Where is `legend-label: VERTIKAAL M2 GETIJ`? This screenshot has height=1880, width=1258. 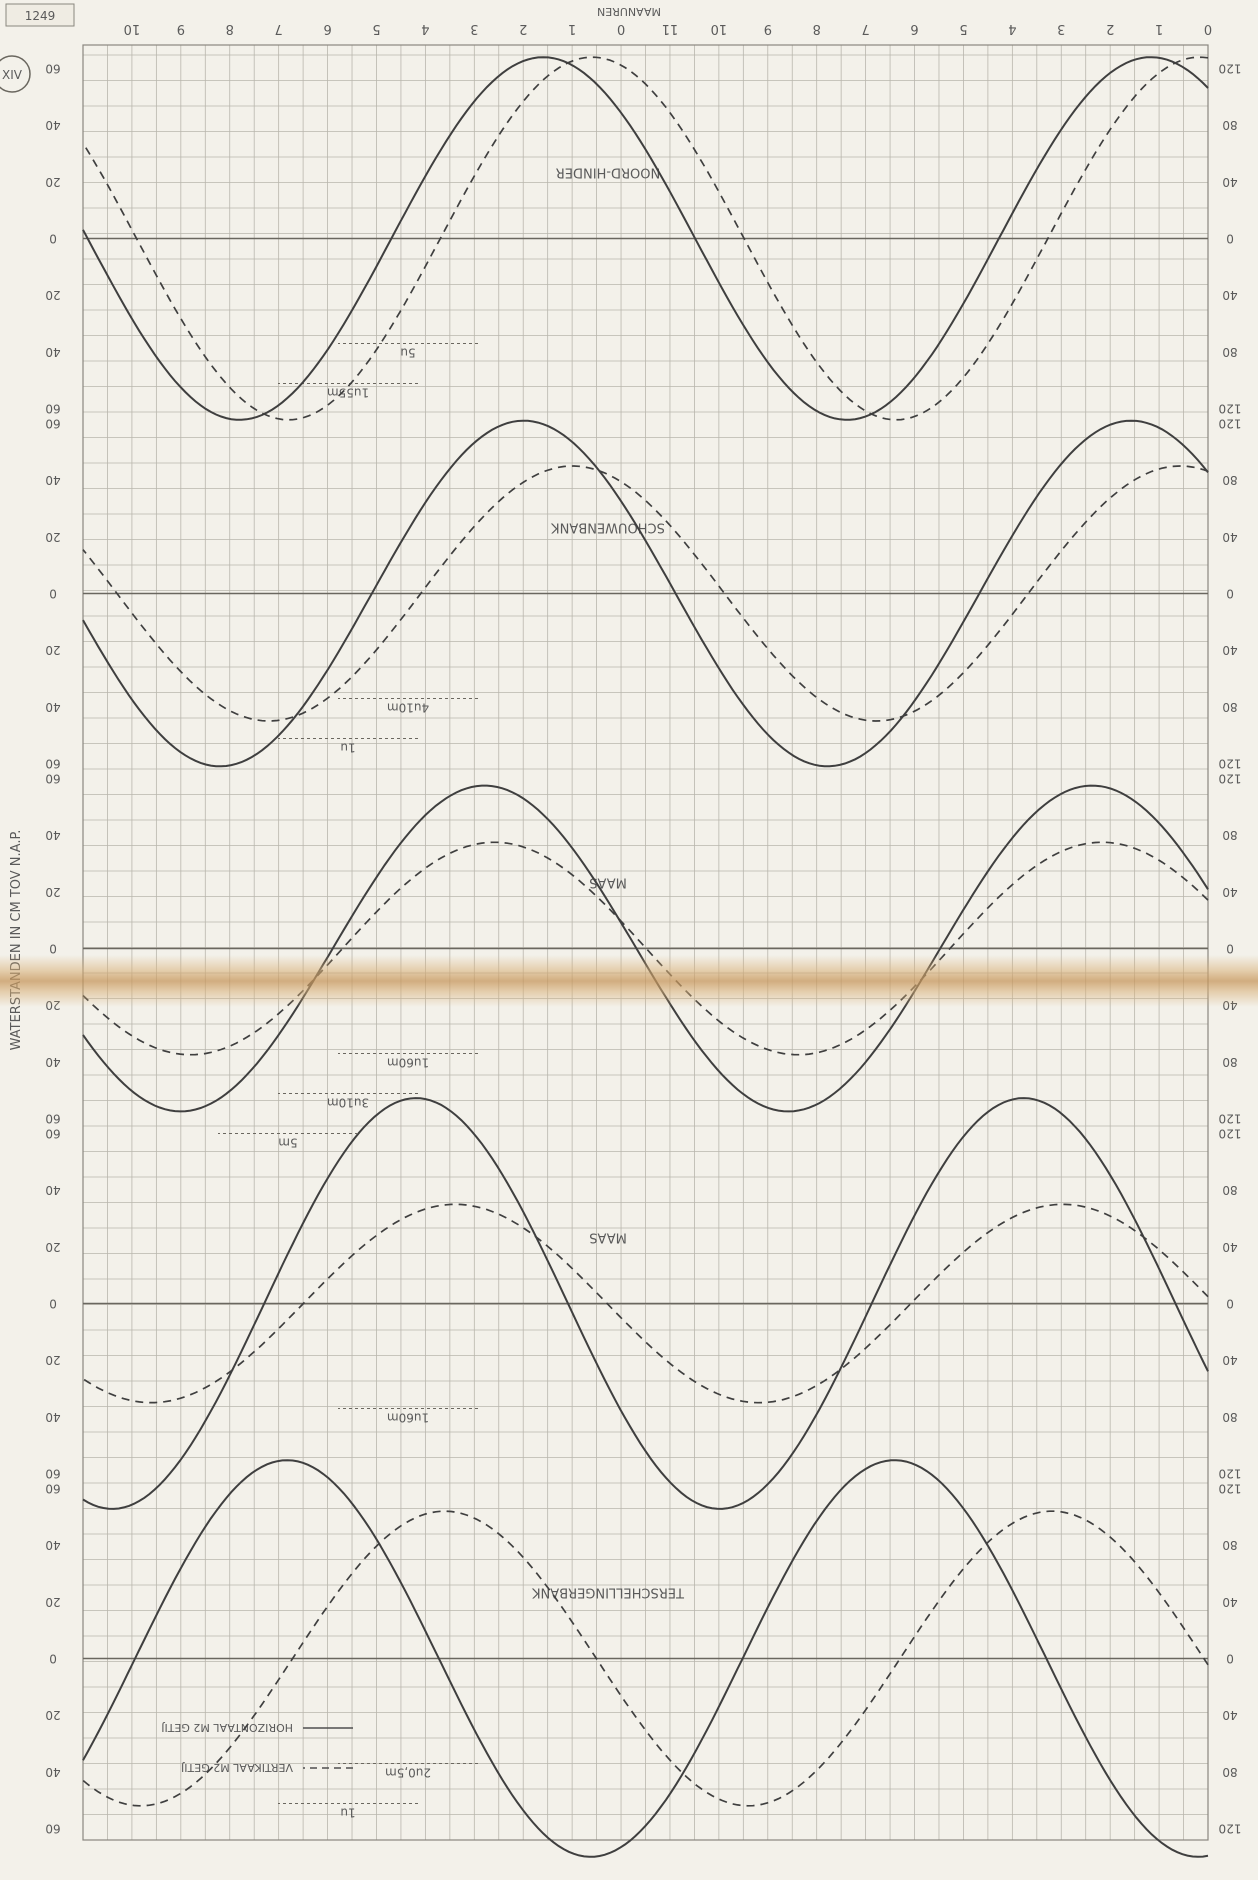 legend-label: VERTIKAAL M2 GETIJ is located at coordinates (237, 1767).